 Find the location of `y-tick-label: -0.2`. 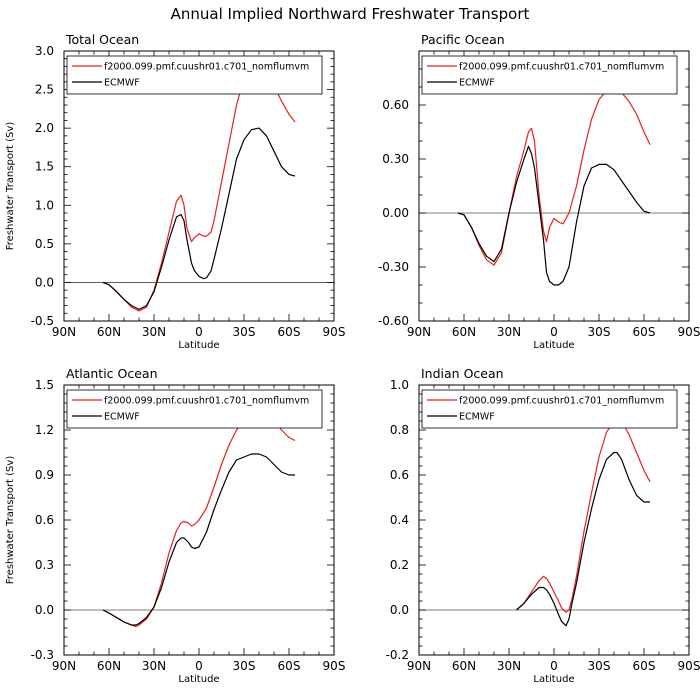

y-tick-label: -0.2 is located at coordinates (397, 655).